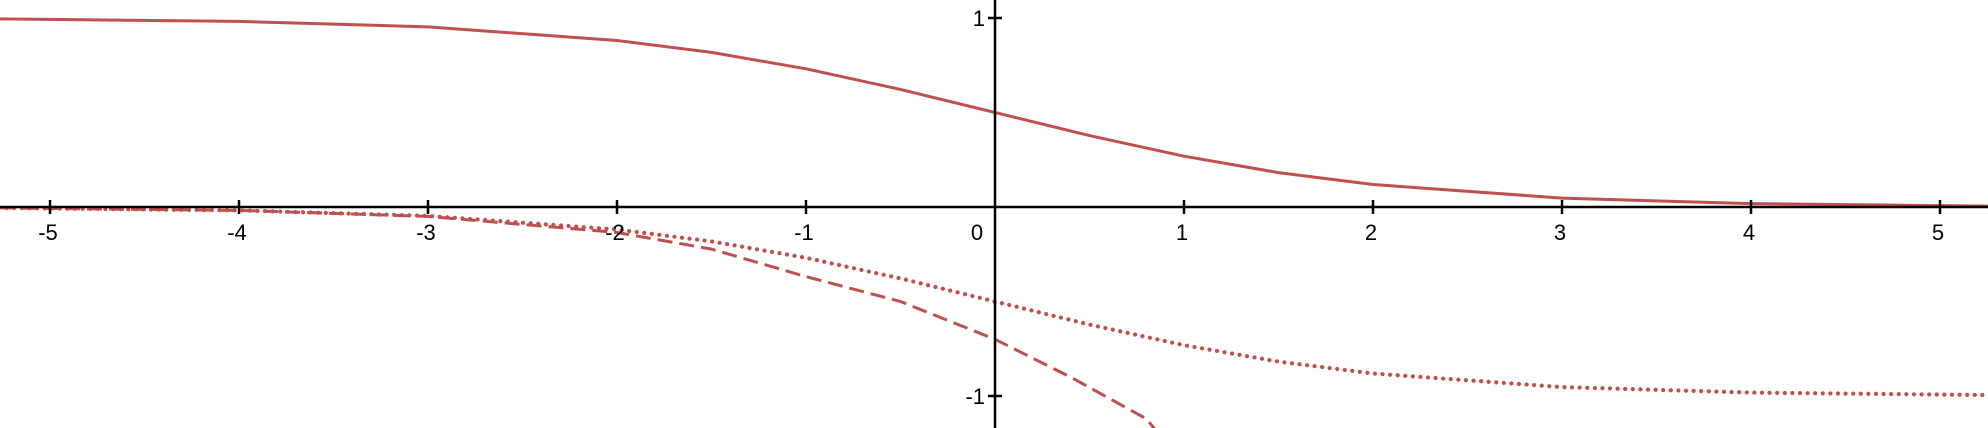 The height and width of the screenshot is (428, 1988). I want to click on x-tick-label: 0, so click(977, 232).